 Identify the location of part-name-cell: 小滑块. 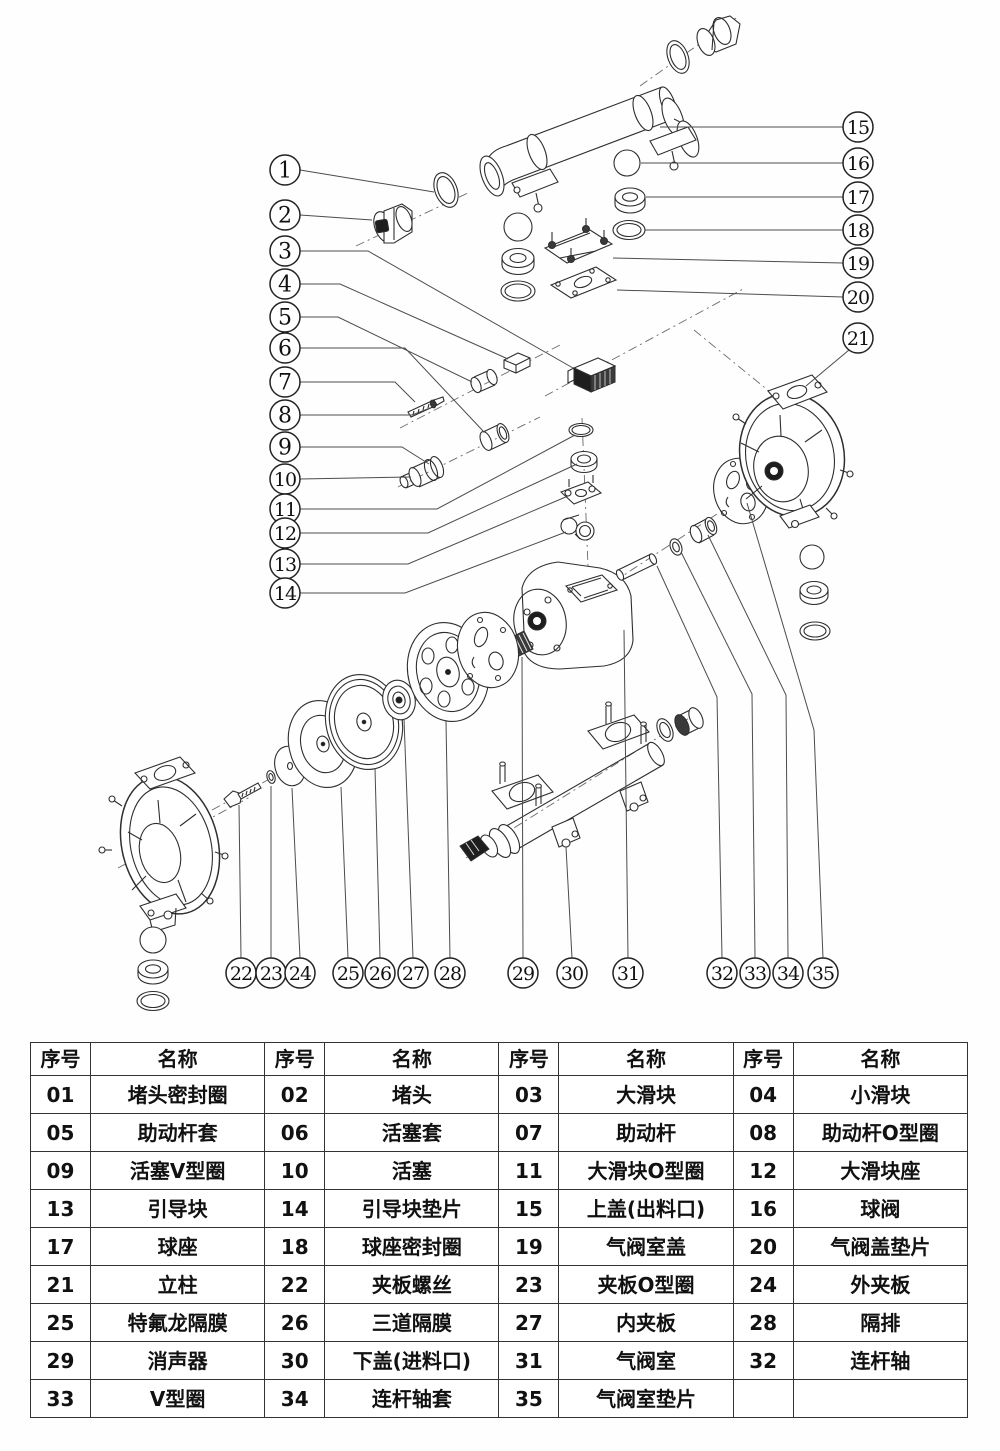
(880, 1094).